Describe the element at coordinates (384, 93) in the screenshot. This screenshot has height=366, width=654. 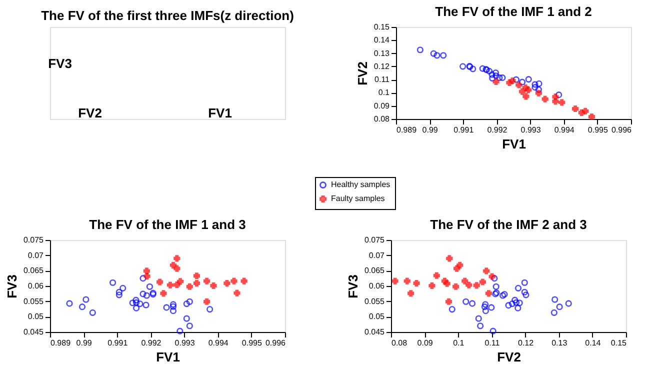
I see `y-tick-label: 0.1` at that location.